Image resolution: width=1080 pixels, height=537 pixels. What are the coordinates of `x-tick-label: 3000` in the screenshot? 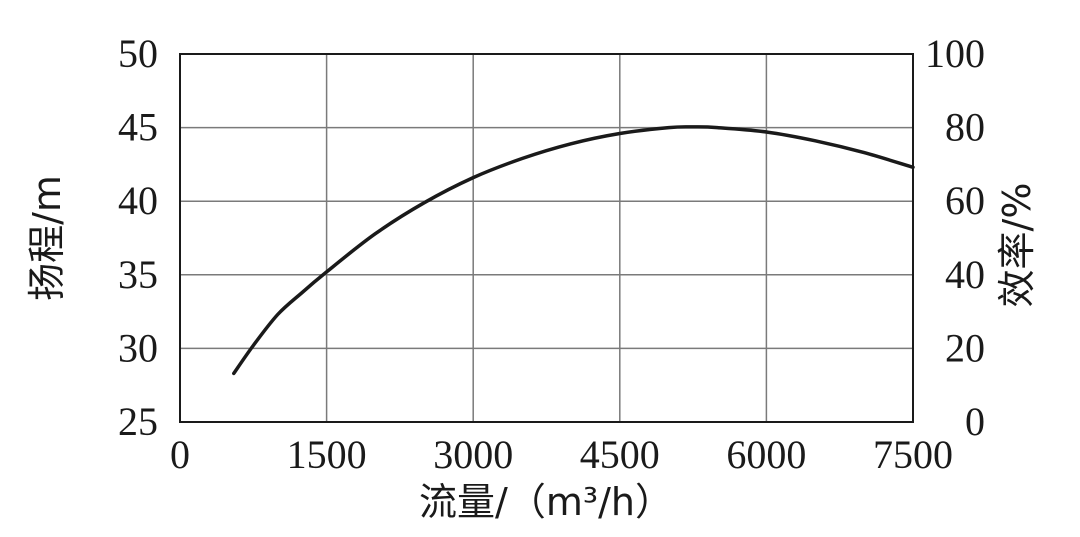 It's located at (473, 454).